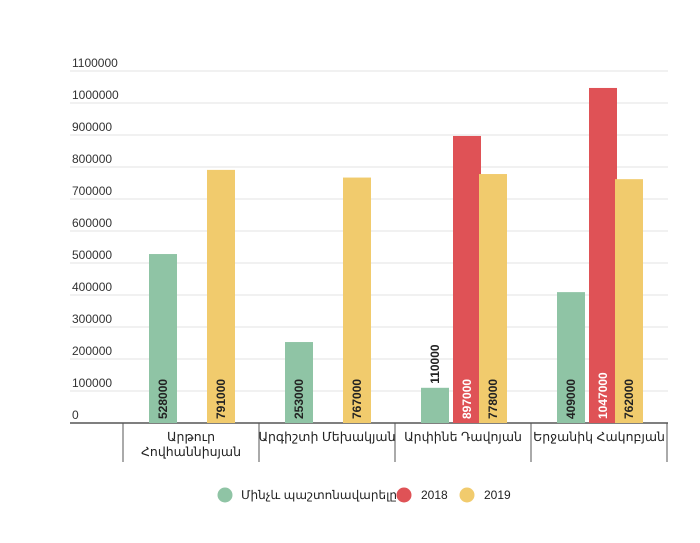 Image resolution: width=700 pixels, height=543 pixels. What do you see at coordinates (299, 399) in the screenshot?
I see `data-label: 253000` at bounding box center [299, 399].